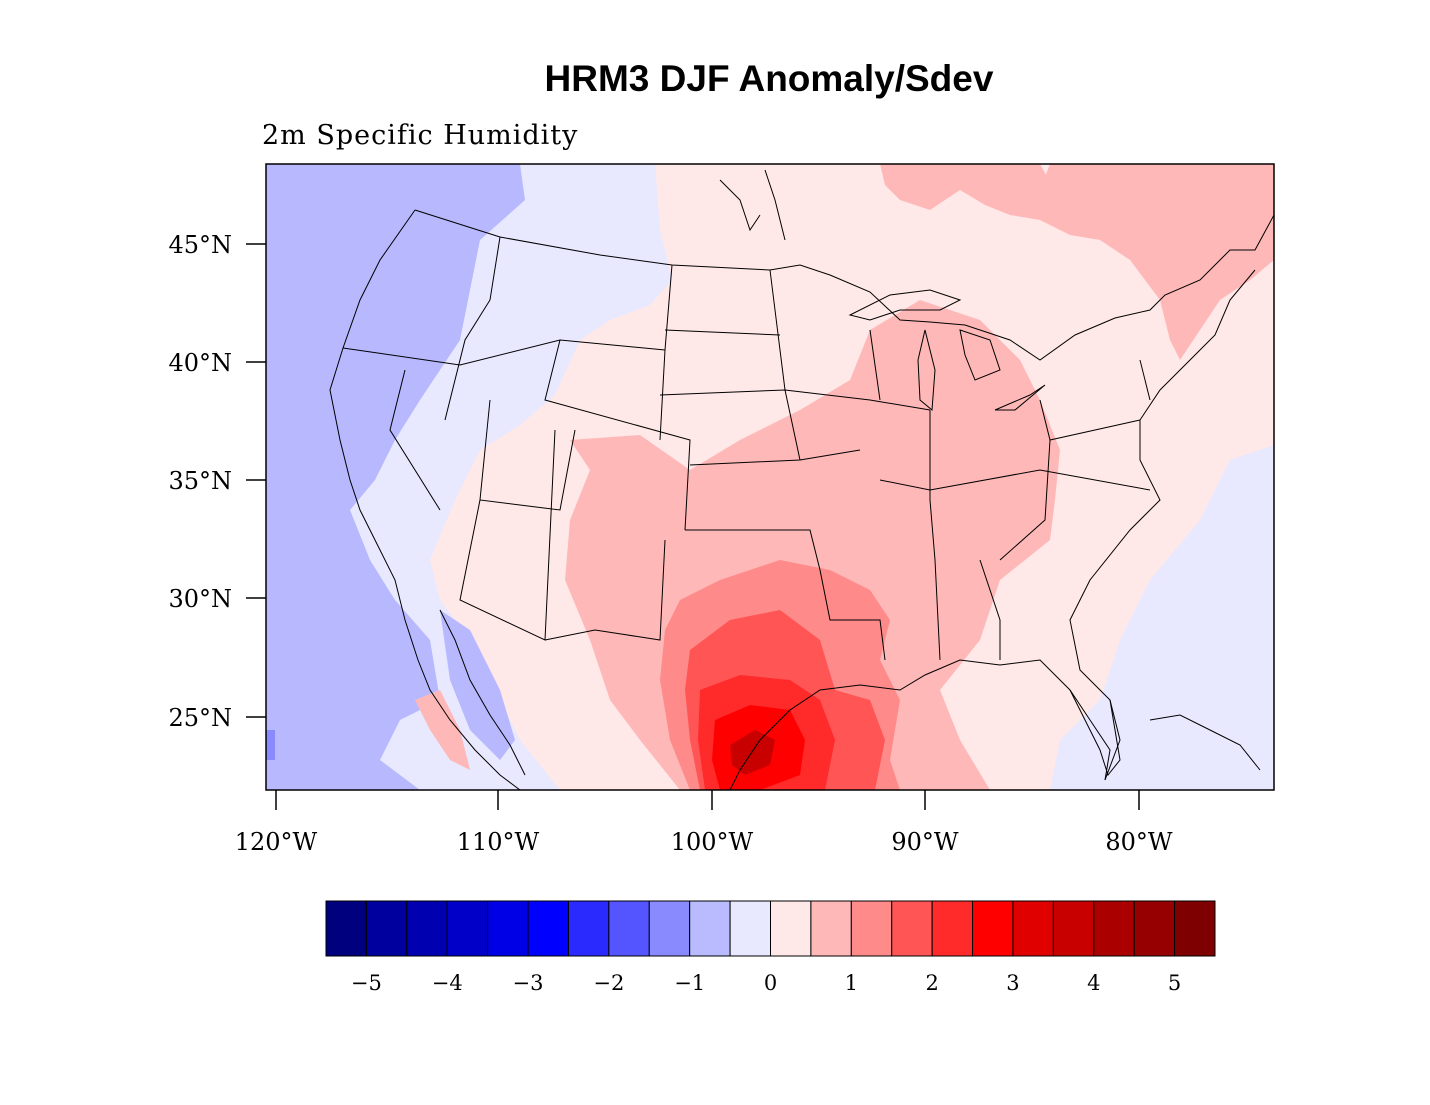 Image resolution: width=1430 pixels, height=1105 pixels. I want to click on colorbar: −5 −4 −3 −2 −1 0 1 2 3 4 5, so click(770, 947).